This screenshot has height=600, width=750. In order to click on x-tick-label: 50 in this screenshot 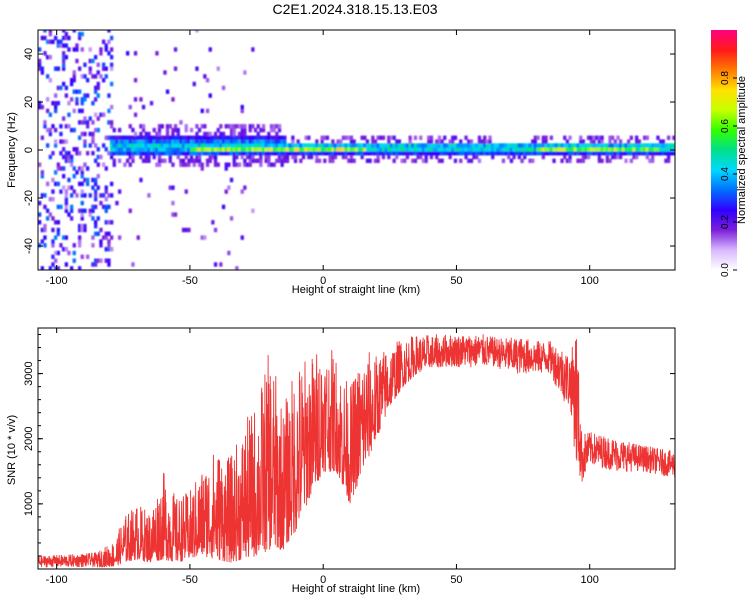, I will do `click(456, 281)`.